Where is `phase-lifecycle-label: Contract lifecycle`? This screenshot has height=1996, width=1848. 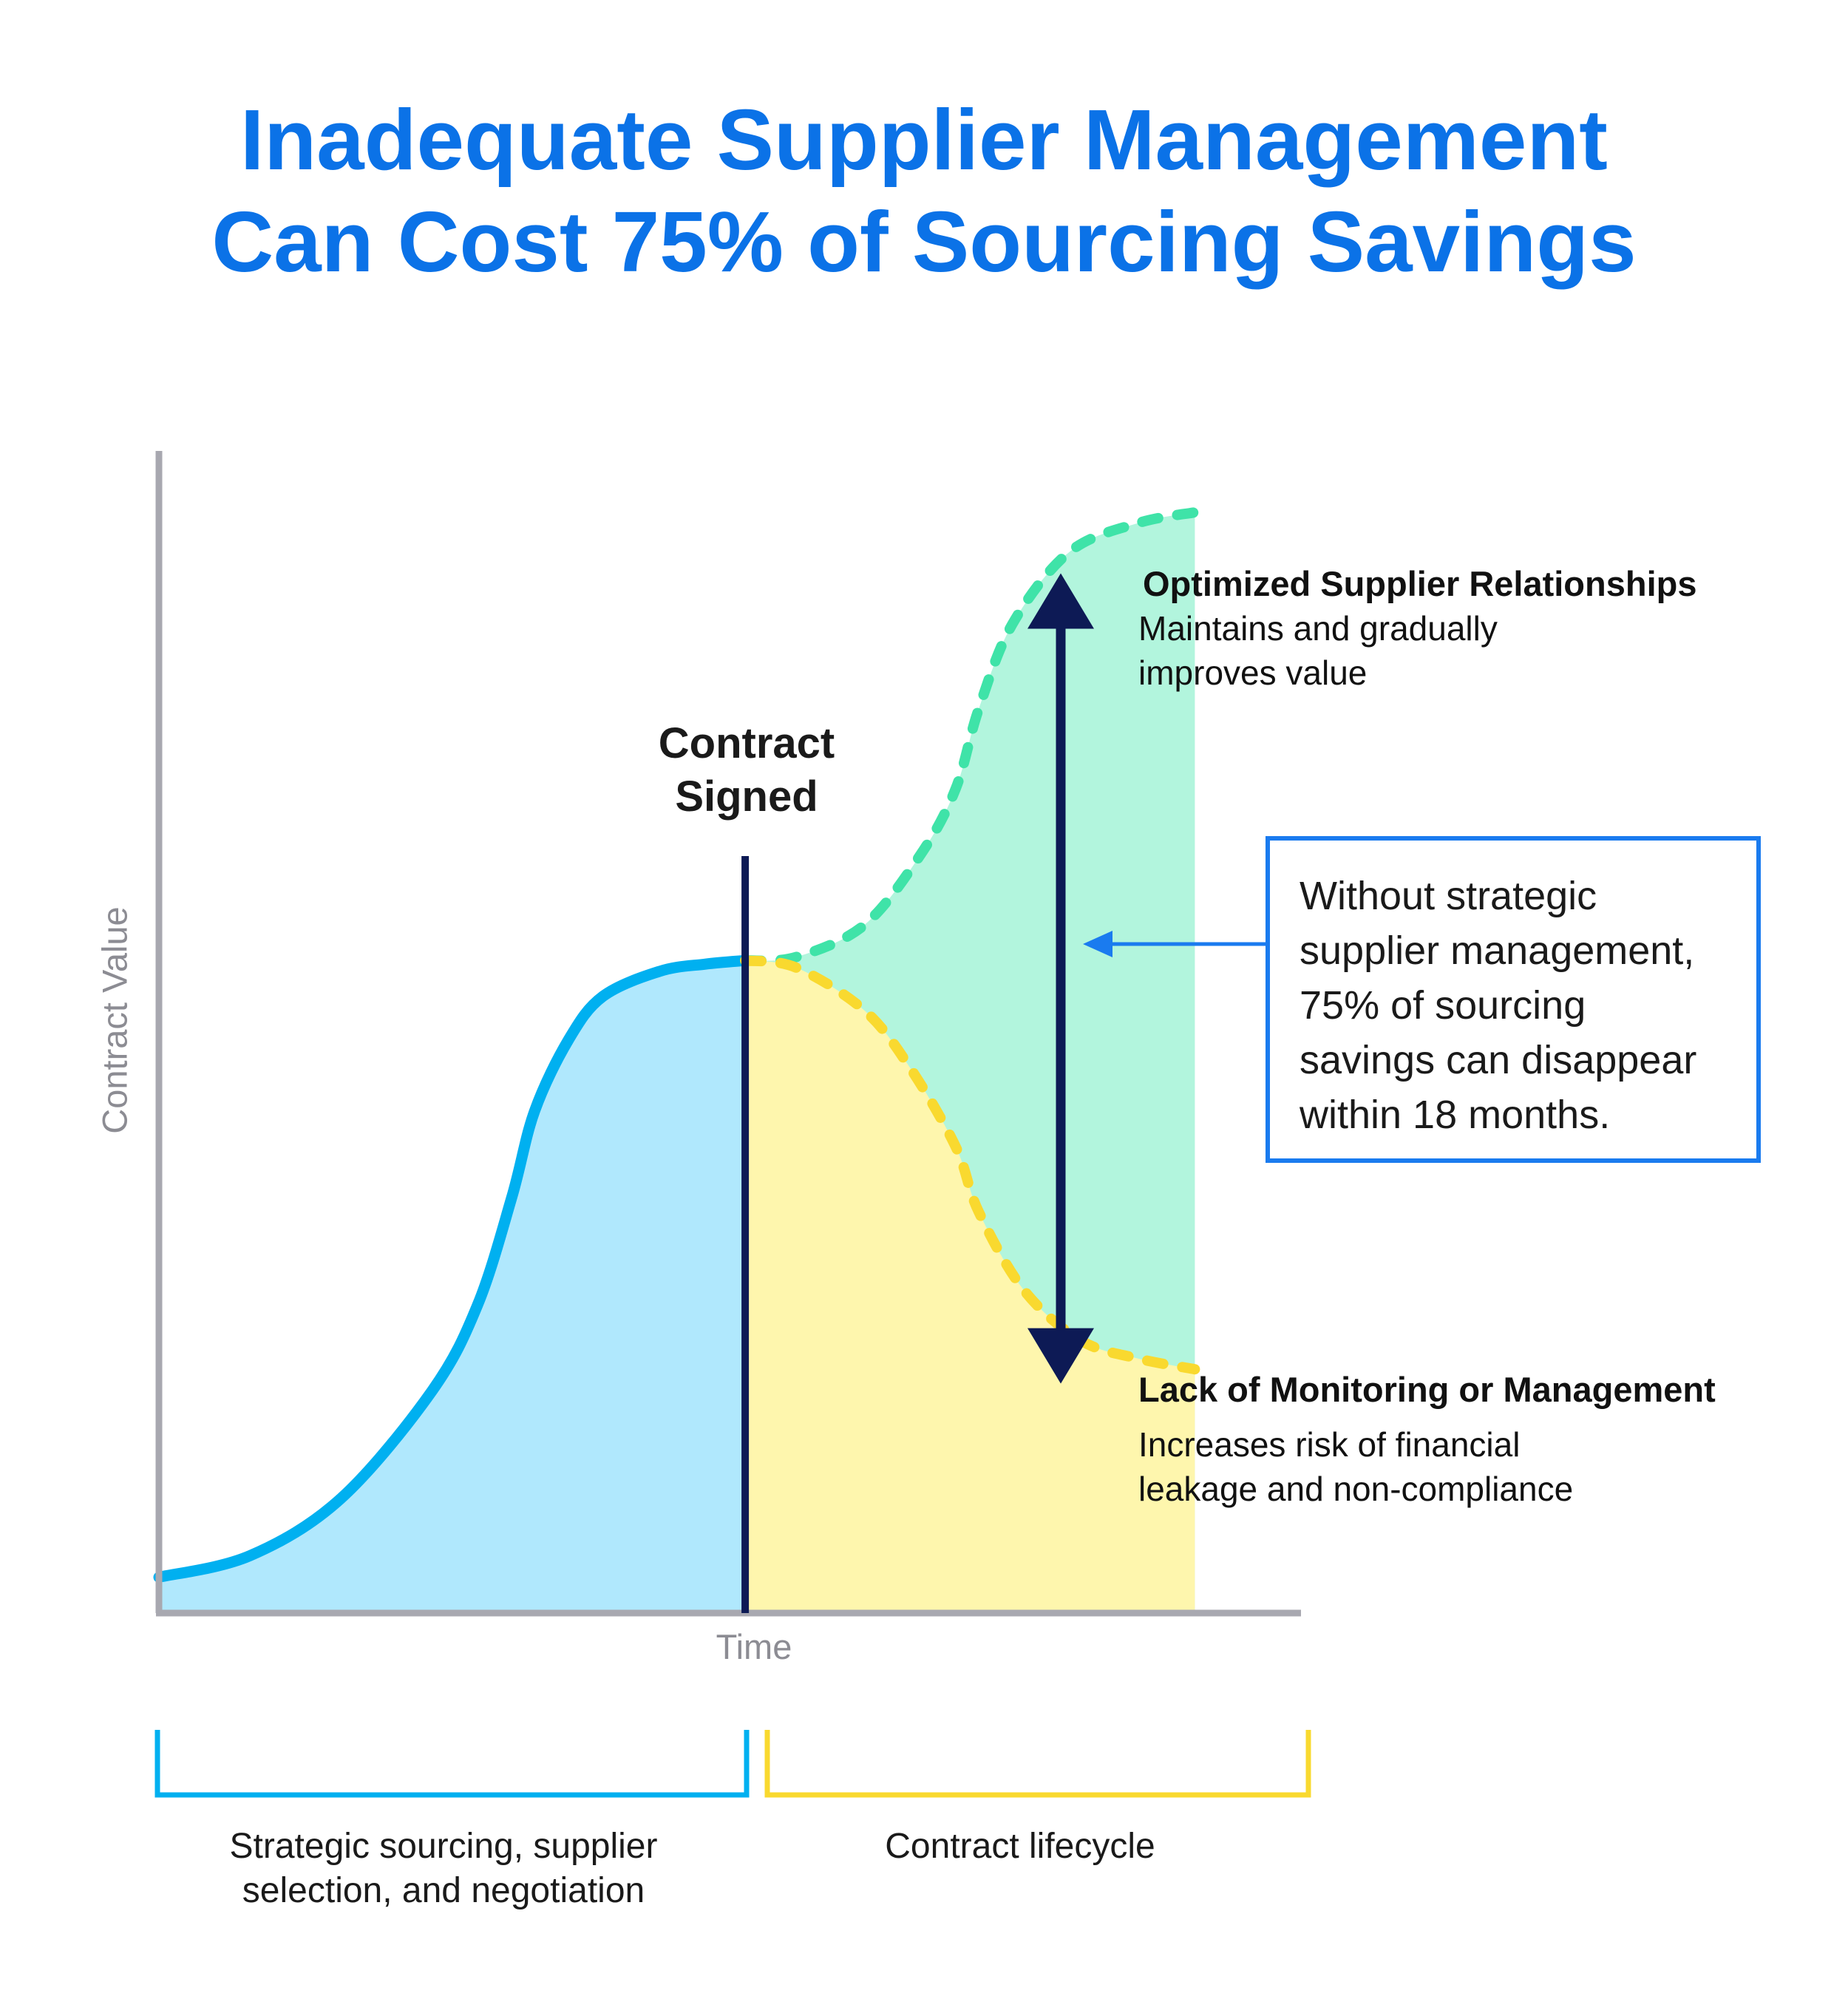 phase-lifecycle-label: Contract lifecycle is located at coordinates (1020, 1846).